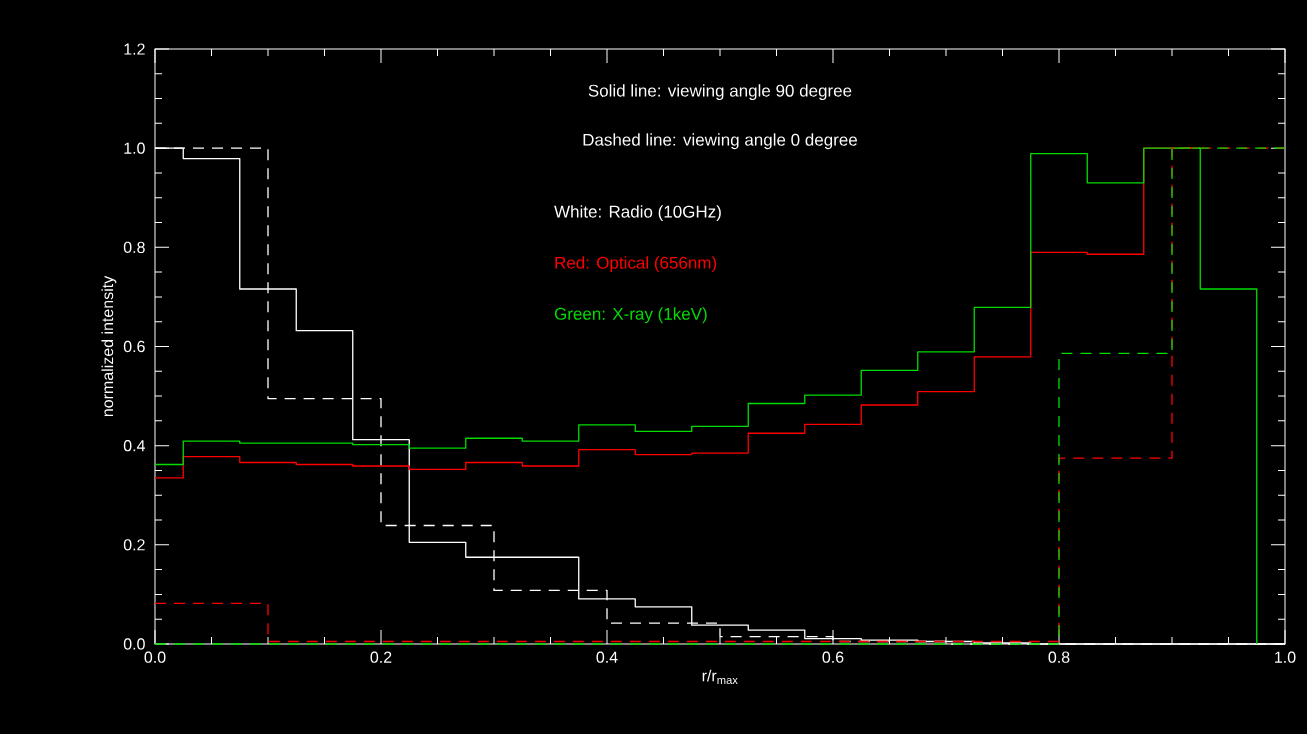 Image resolution: width=1307 pixels, height=734 pixels. I want to click on y-tick-label: 0.2, so click(134, 545).